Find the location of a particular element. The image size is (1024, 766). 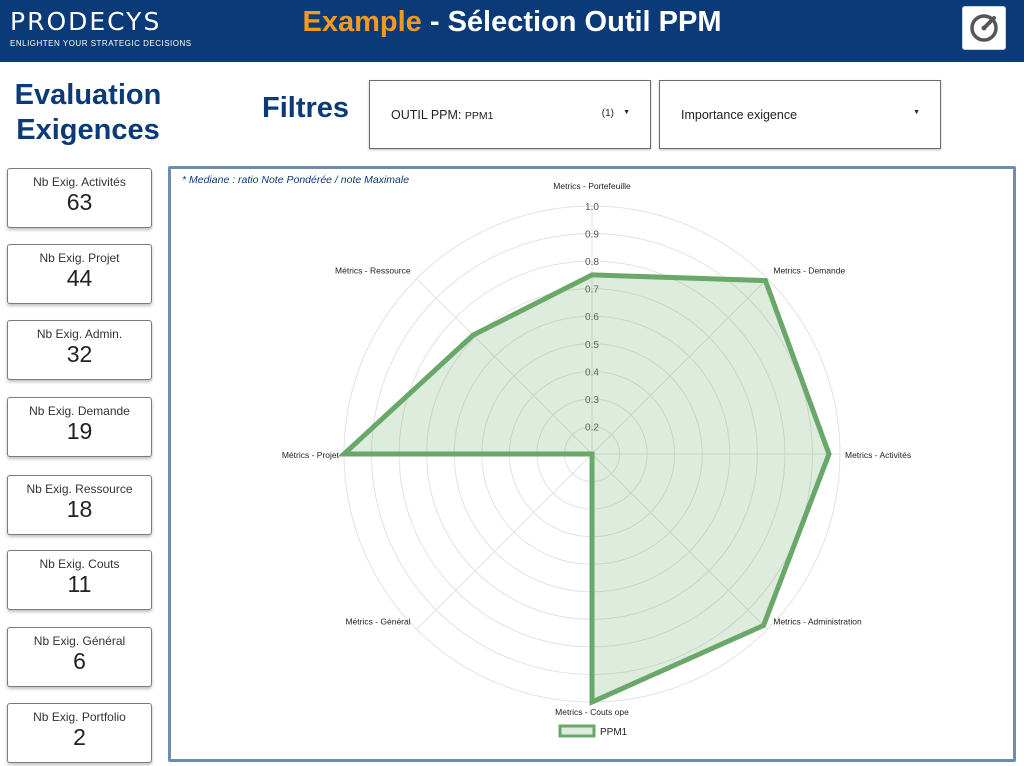

card-value: 18 is located at coordinates (79, 509).